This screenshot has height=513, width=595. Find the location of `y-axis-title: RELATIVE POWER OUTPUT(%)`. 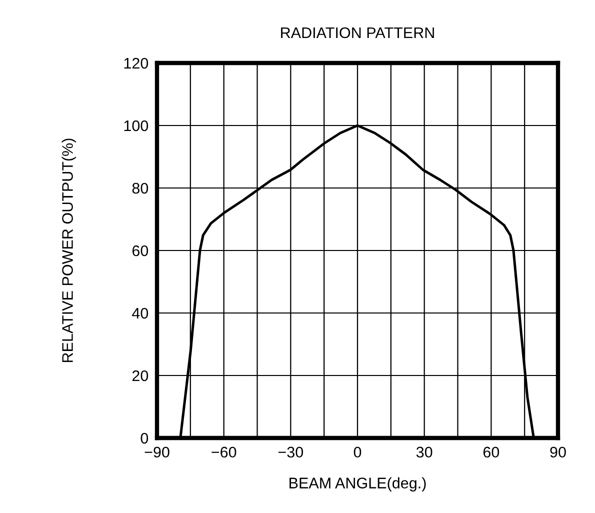

y-axis-title: RELATIVE POWER OUTPUT(%) is located at coordinates (69, 250).